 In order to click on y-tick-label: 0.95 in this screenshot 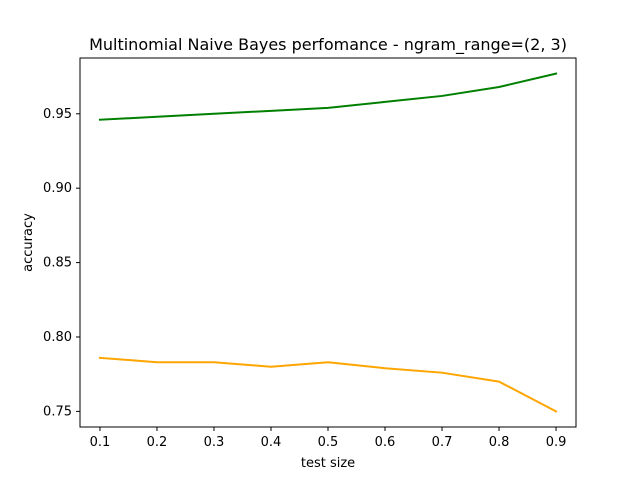, I will do `click(57, 114)`.